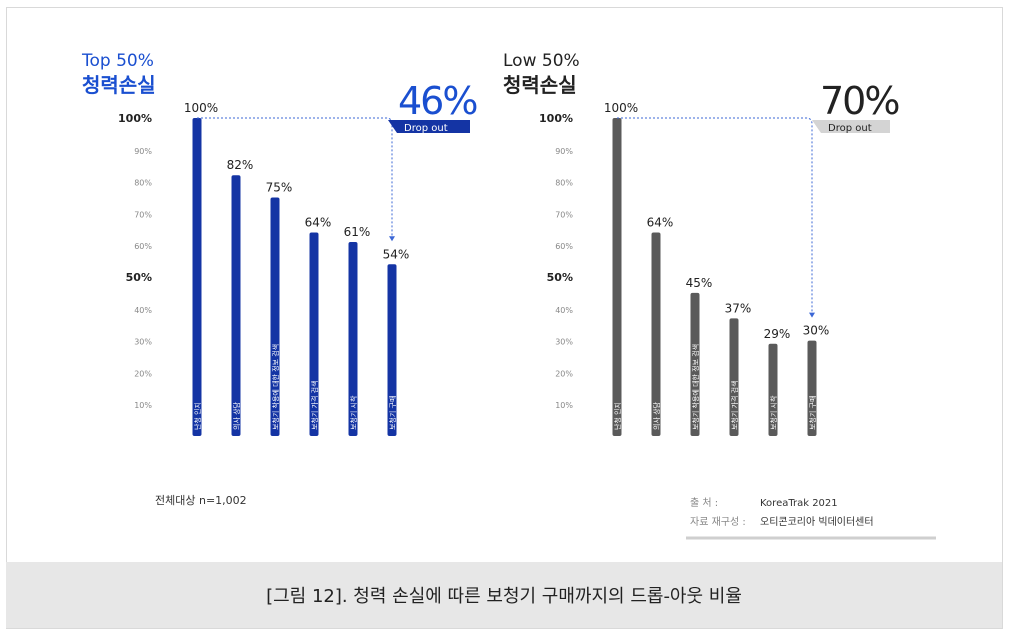  I want to click on top-chart-subtitle: 청력손실, so click(119, 85).